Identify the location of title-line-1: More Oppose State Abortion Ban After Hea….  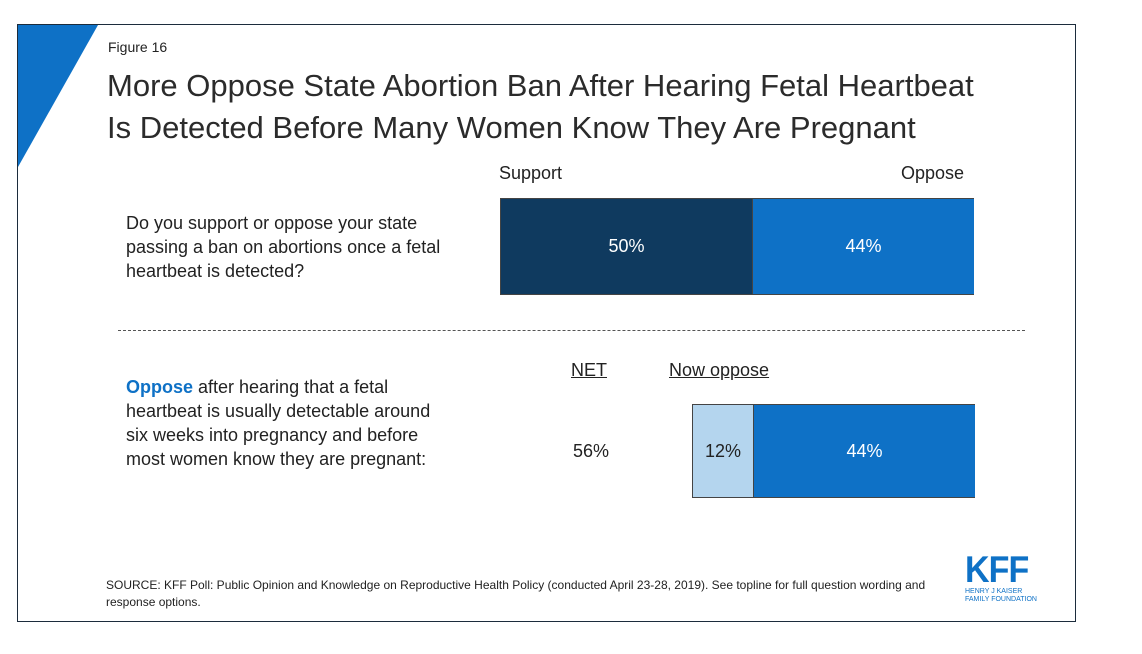
(540, 85).